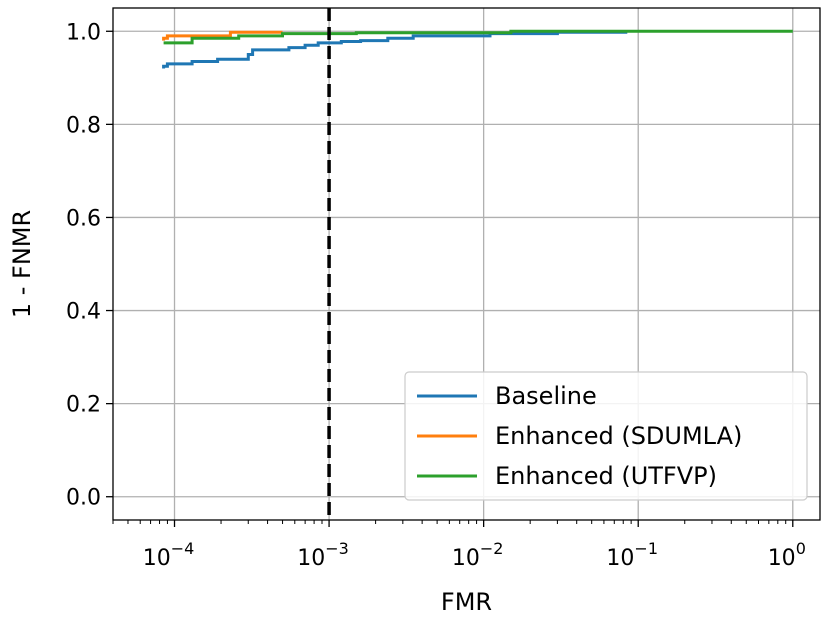 Image resolution: width=830 pixels, height=623 pixels. I want to click on y-tick-label: 0.6, so click(83, 218).